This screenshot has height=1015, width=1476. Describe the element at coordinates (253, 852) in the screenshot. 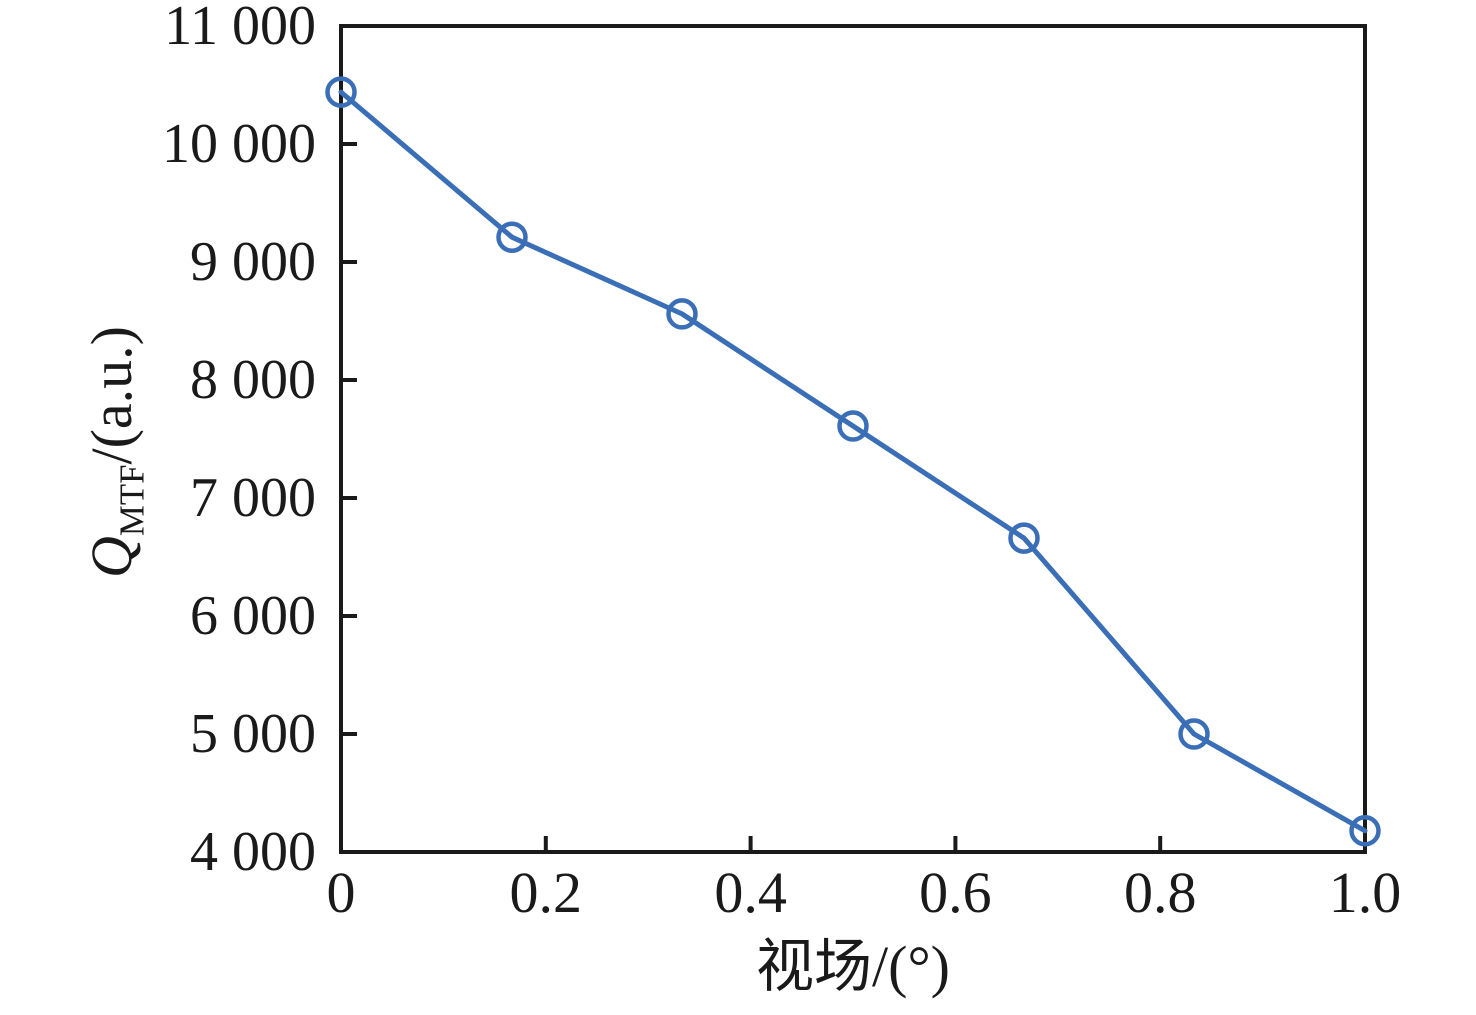

I see `y-tick-label: 4 000` at that location.